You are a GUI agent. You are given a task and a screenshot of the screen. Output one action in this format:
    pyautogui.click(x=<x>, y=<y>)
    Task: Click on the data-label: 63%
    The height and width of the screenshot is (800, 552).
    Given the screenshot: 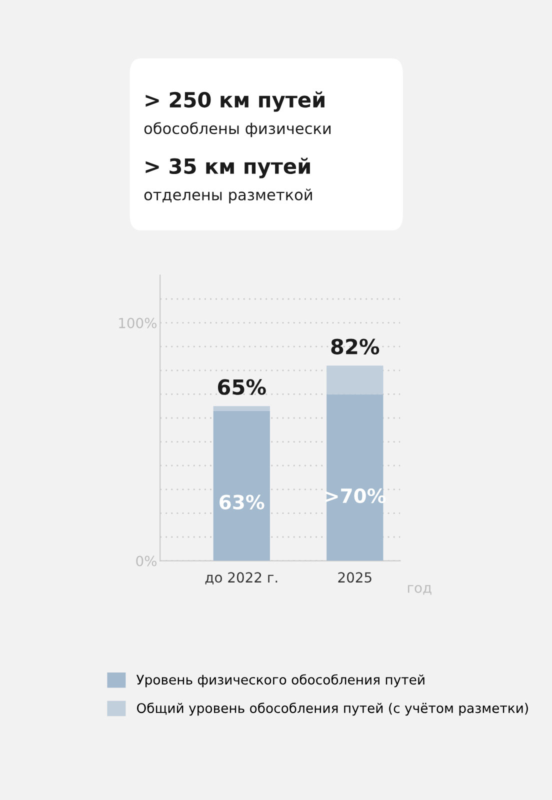 What is the action you would take?
    pyautogui.click(x=242, y=502)
    